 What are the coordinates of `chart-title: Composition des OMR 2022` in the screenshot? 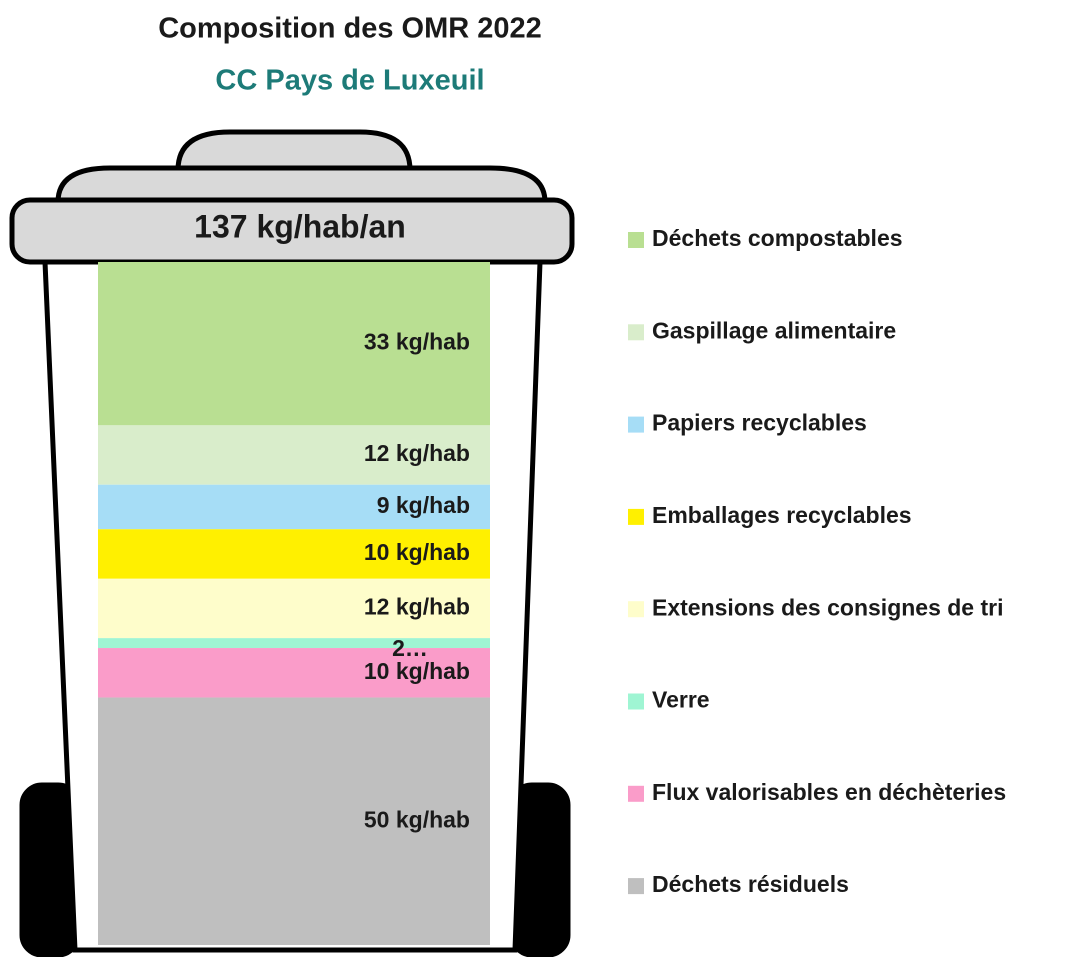 It's located at (350, 29).